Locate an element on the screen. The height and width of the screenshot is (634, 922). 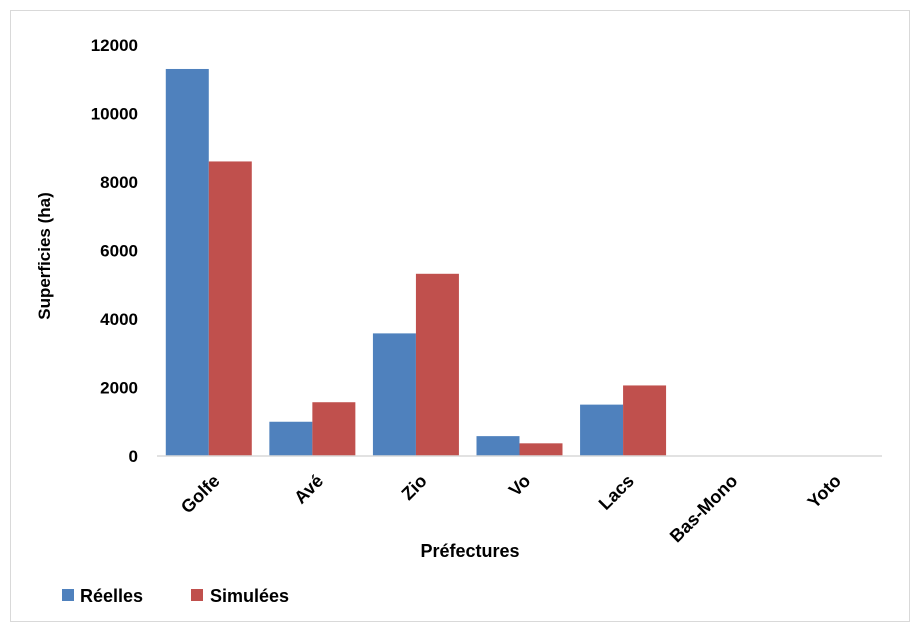
y-tick-label: 6000 is located at coordinates (119, 251).